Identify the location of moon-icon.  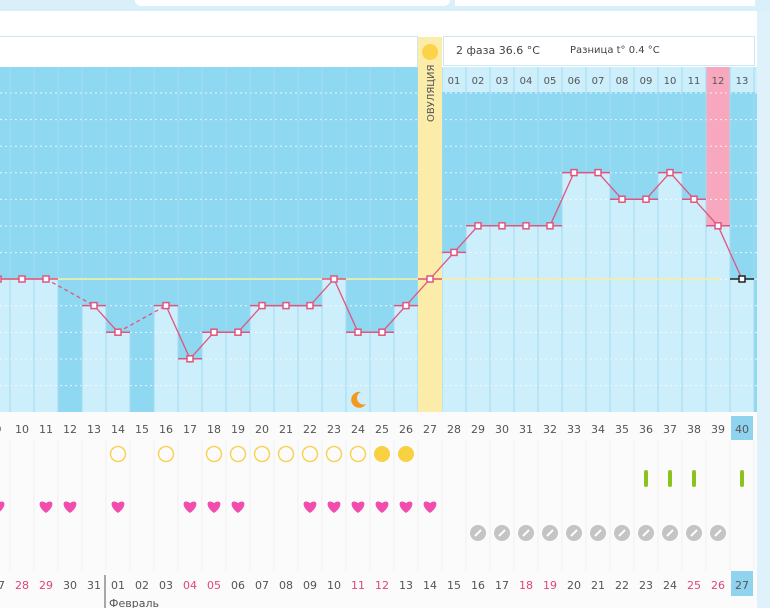
(358, 399).